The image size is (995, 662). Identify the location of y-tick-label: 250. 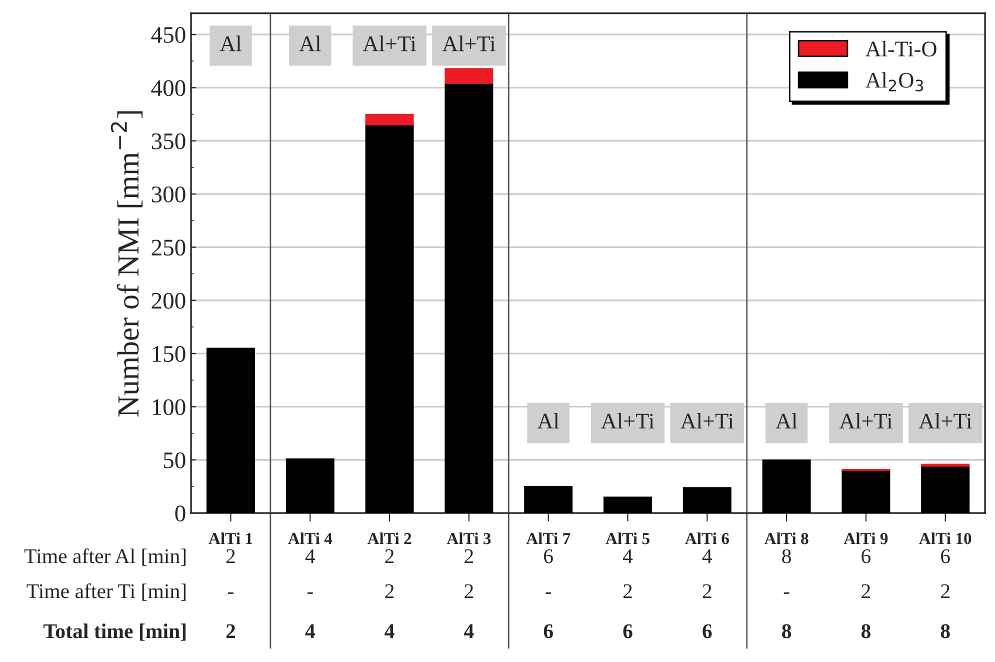
(169, 248).